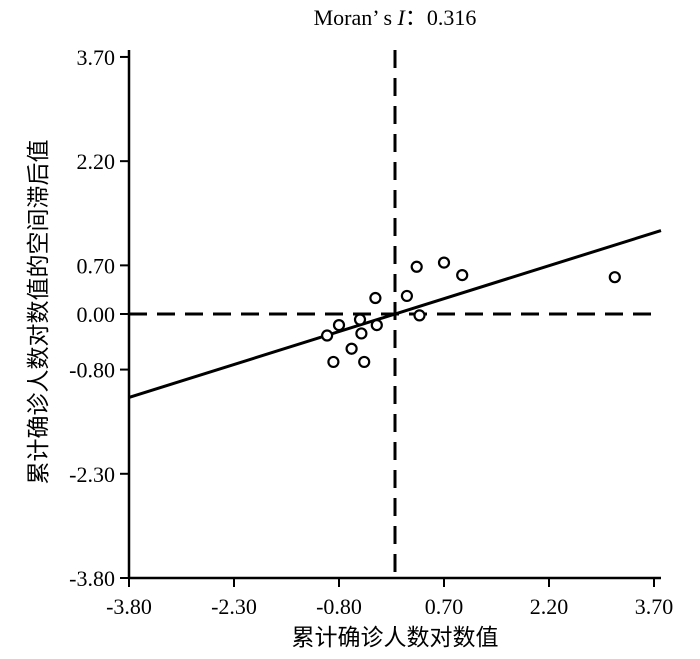 Image resolution: width=700 pixels, height=659 pixels. I want to click on x-tick-label: 3.70, so click(654, 606).